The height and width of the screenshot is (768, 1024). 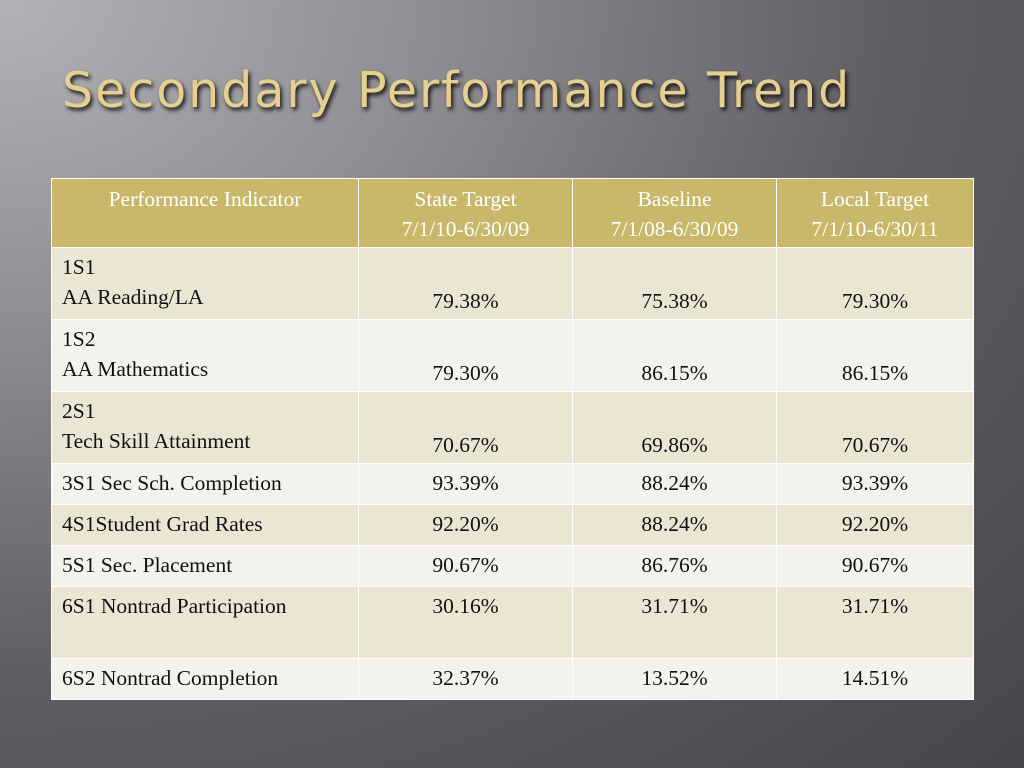 What do you see at coordinates (674, 199) in the screenshot?
I see `header-label: Baseline` at bounding box center [674, 199].